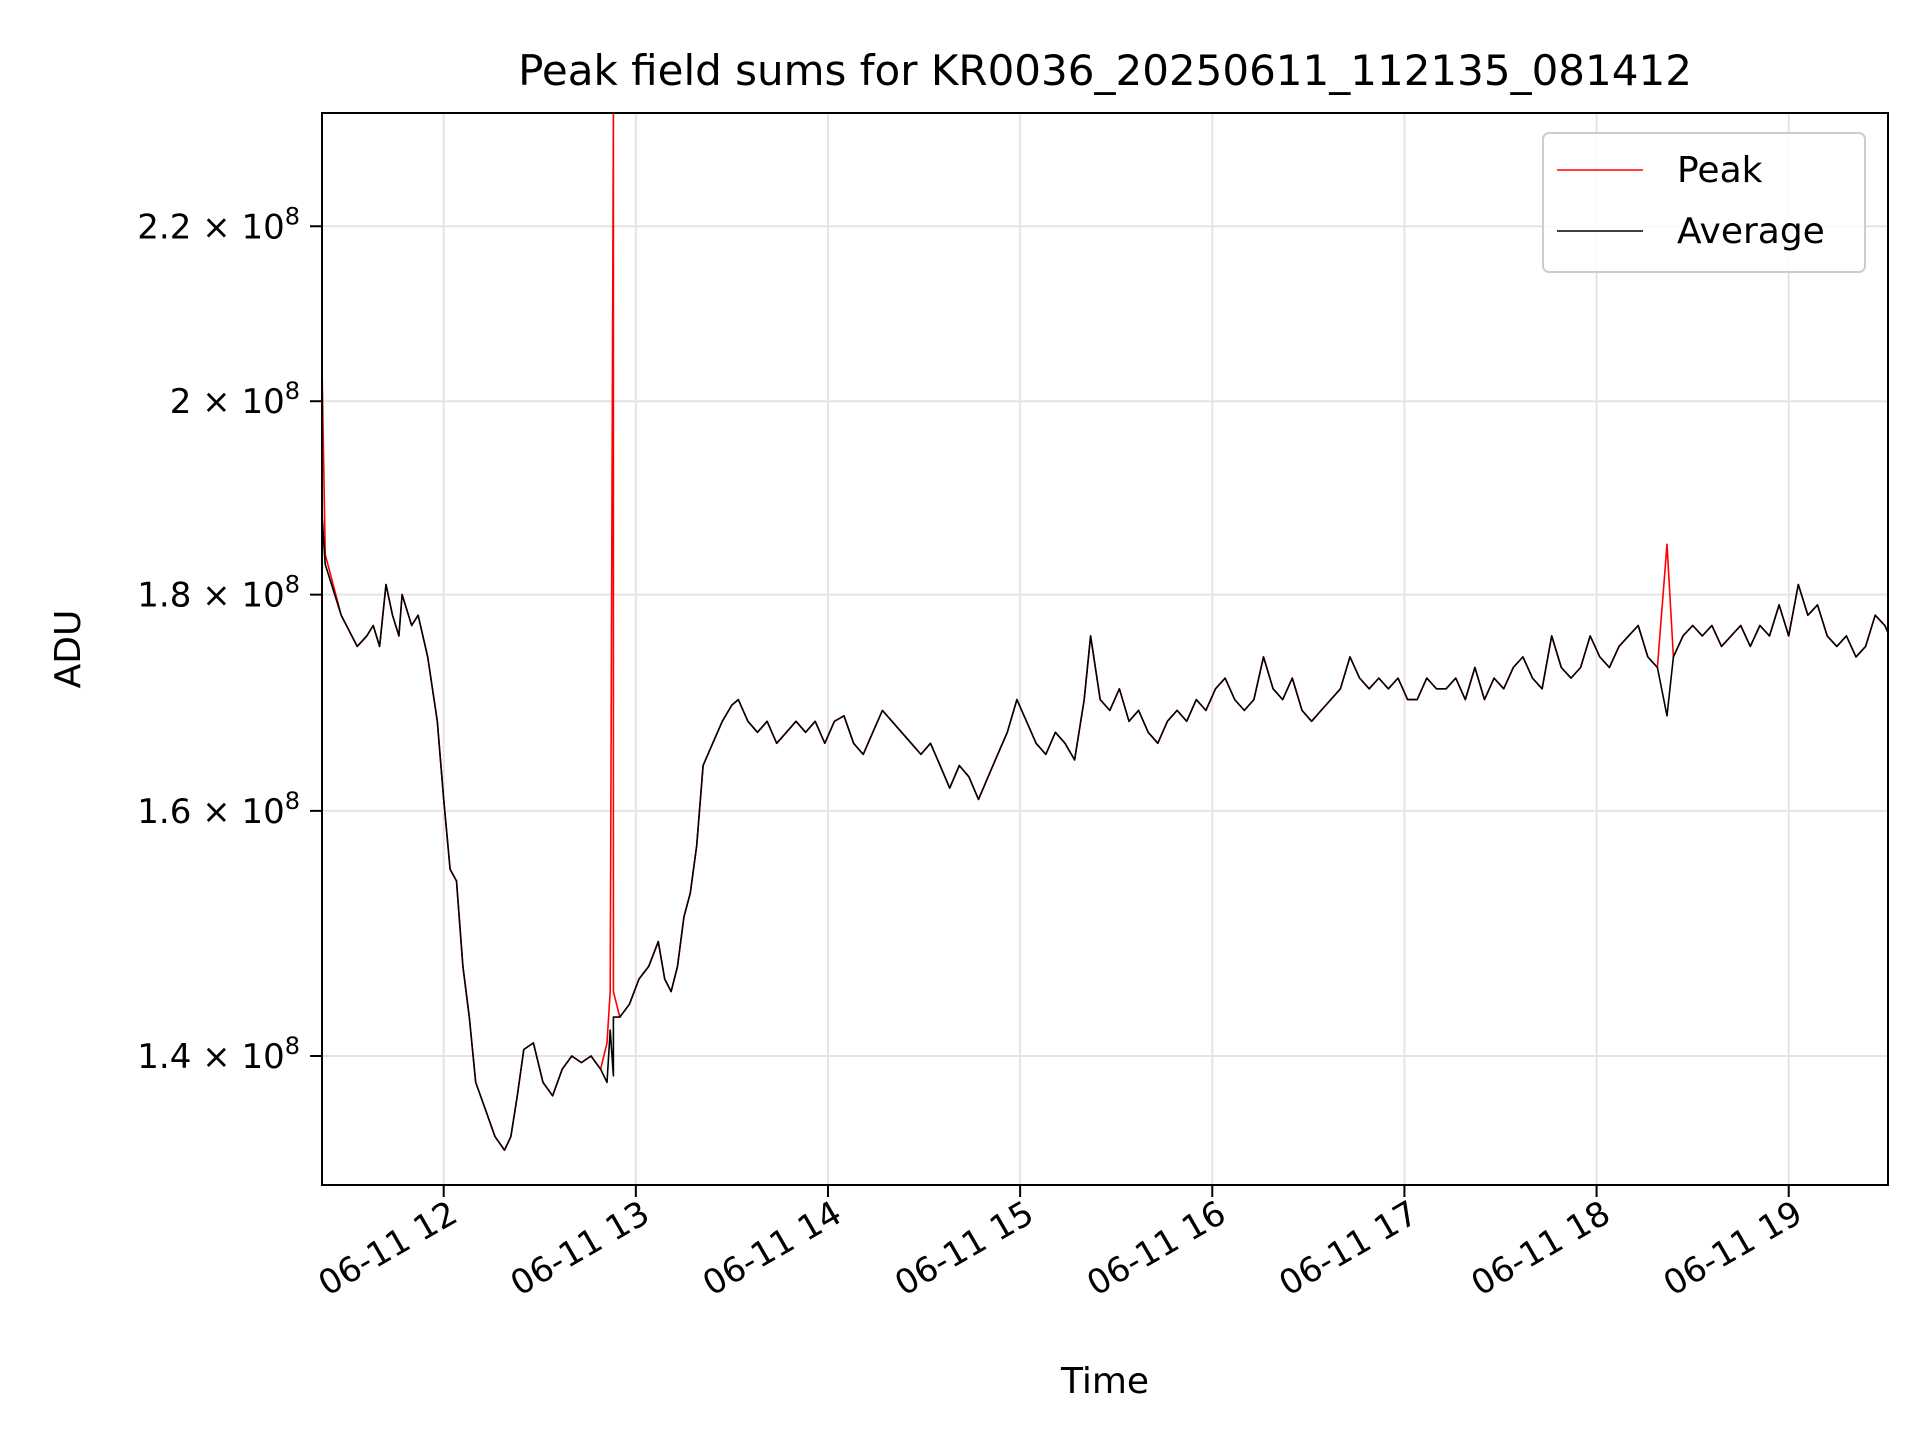  I want to click on legend-box, so click(1704, 202).